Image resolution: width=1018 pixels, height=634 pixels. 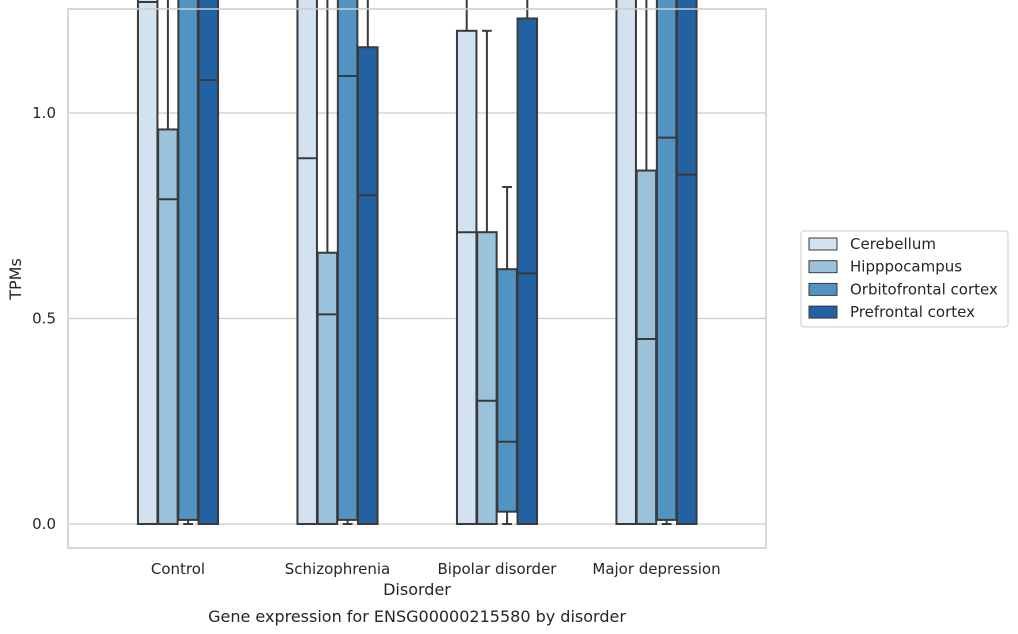 I want to click on y-axis-ticks: 0.00.51.01.52.0, so click(x=44, y=318).